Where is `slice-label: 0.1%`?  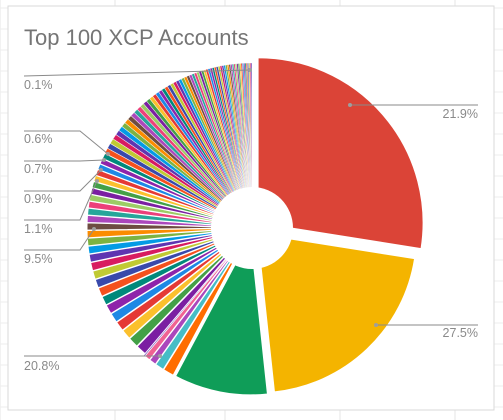
slice-label: 0.1% is located at coordinates (38, 85).